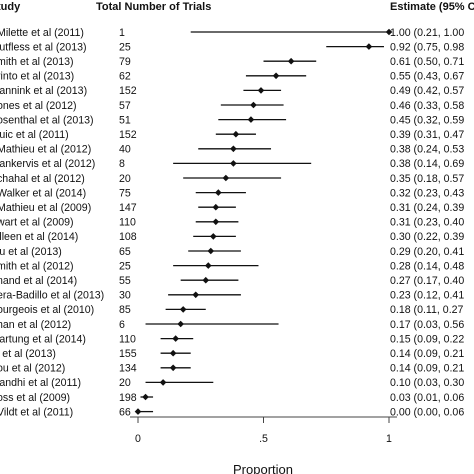  Describe the element at coordinates (427, 310) in the screenshot. I see `estimate-ci-text: 0.18 (0.11, 0.27` at that location.